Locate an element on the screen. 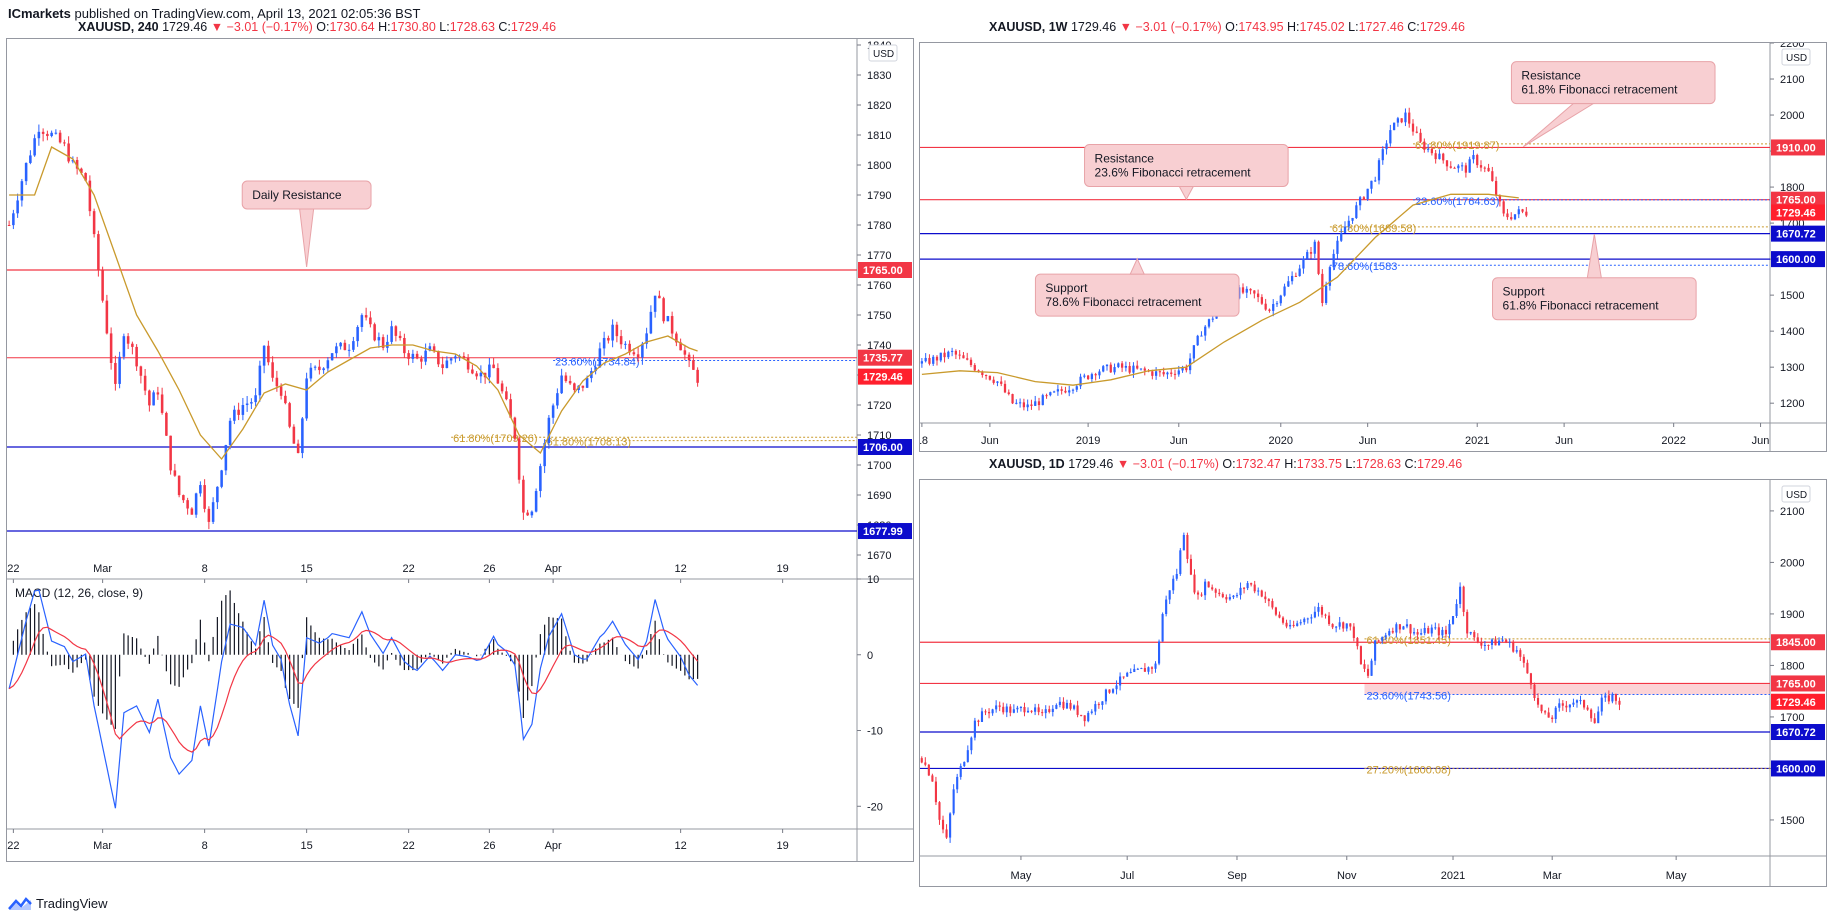 The height and width of the screenshot is (924, 1833). legend-symbol: XAUUSD, 240 is located at coordinates (118, 27).